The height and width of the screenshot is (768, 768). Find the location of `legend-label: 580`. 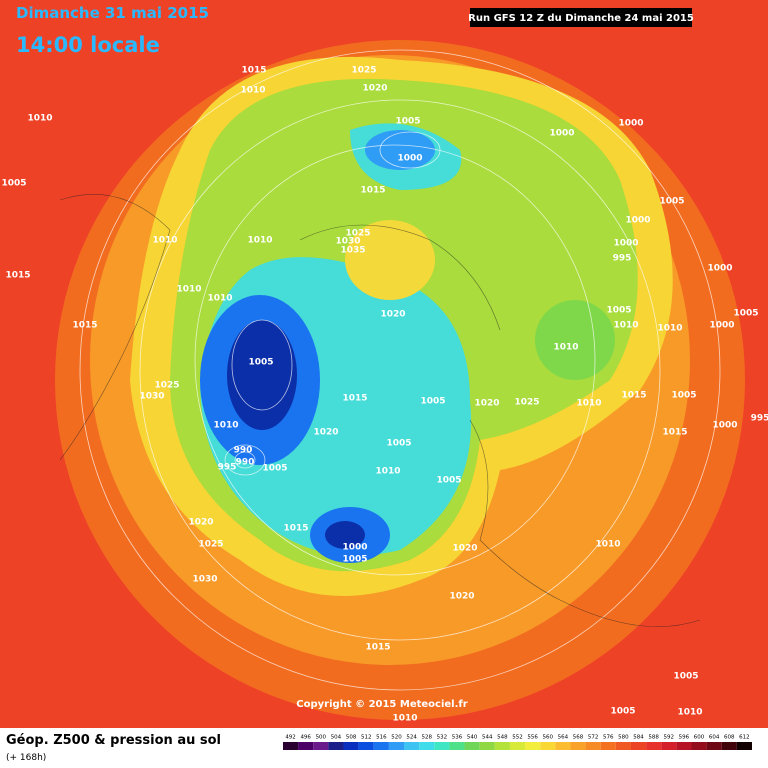

legend-label: 580 is located at coordinates (623, 738).